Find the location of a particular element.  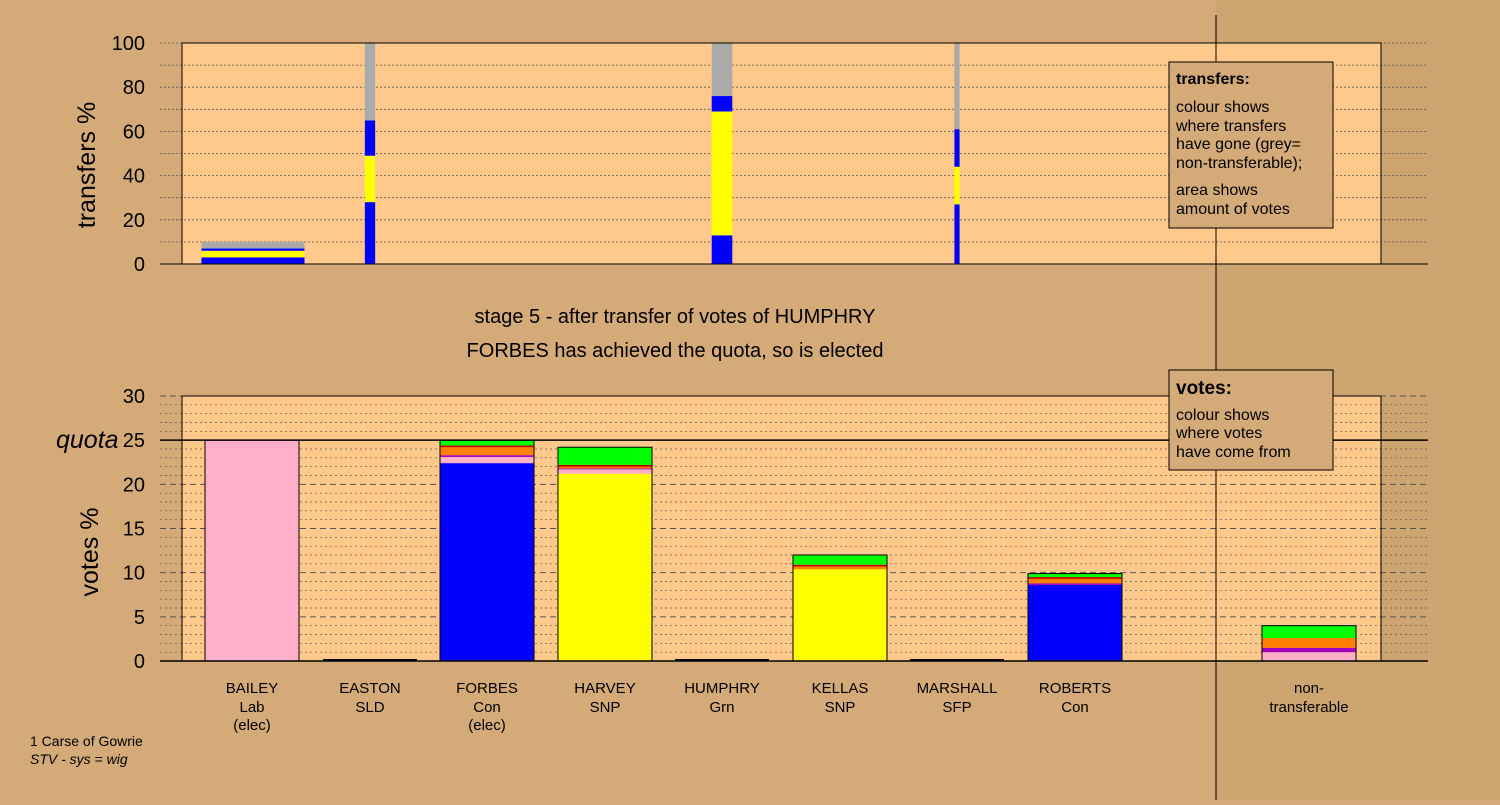

footer-ward: 1 Carse of Gowrie is located at coordinates (86, 741).